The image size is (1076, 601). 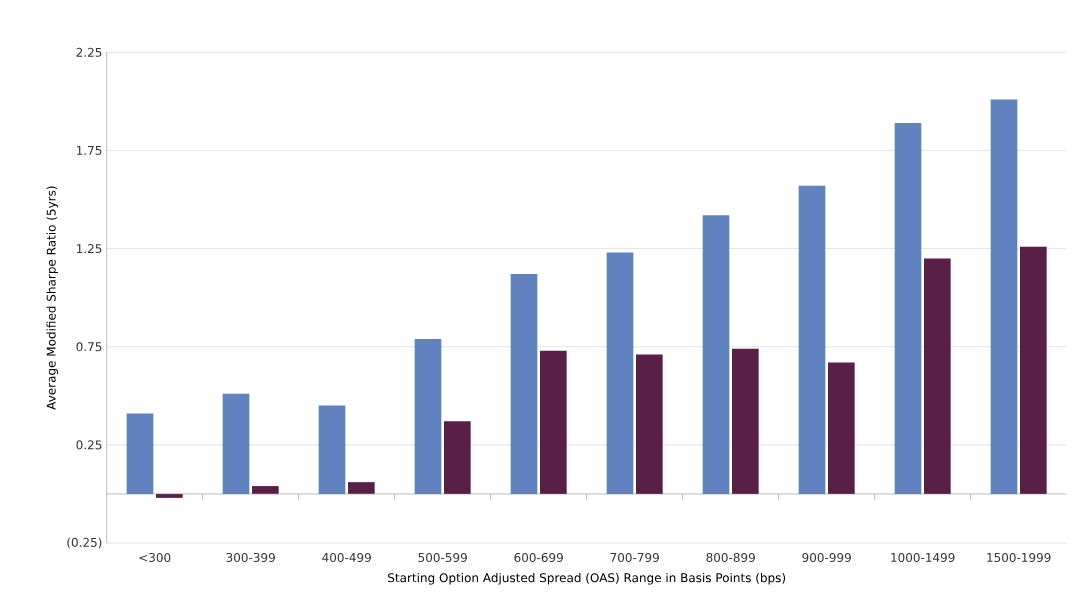 I want to click on y-tick-label: 1.75, so click(x=89, y=150).